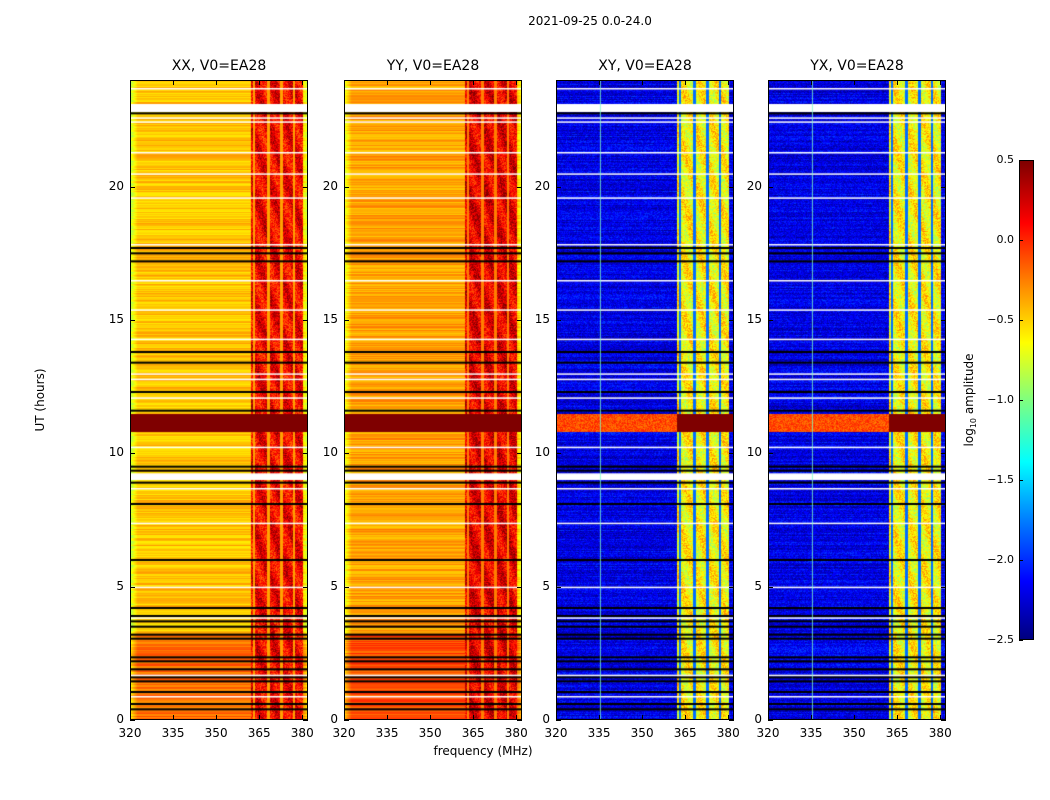 The width and height of the screenshot is (1050, 800). Describe the element at coordinates (40, 400) in the screenshot. I see `y-axis-label: UT (hours)` at that location.